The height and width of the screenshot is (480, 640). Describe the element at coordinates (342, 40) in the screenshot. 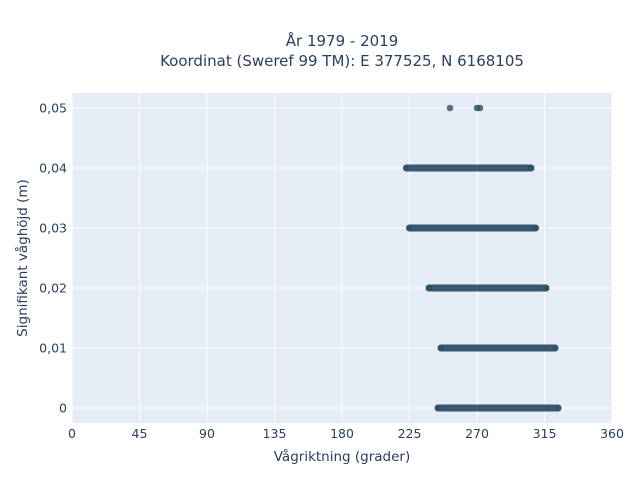

I see `chart-title-line-1: År 1979 - 2019` at that location.